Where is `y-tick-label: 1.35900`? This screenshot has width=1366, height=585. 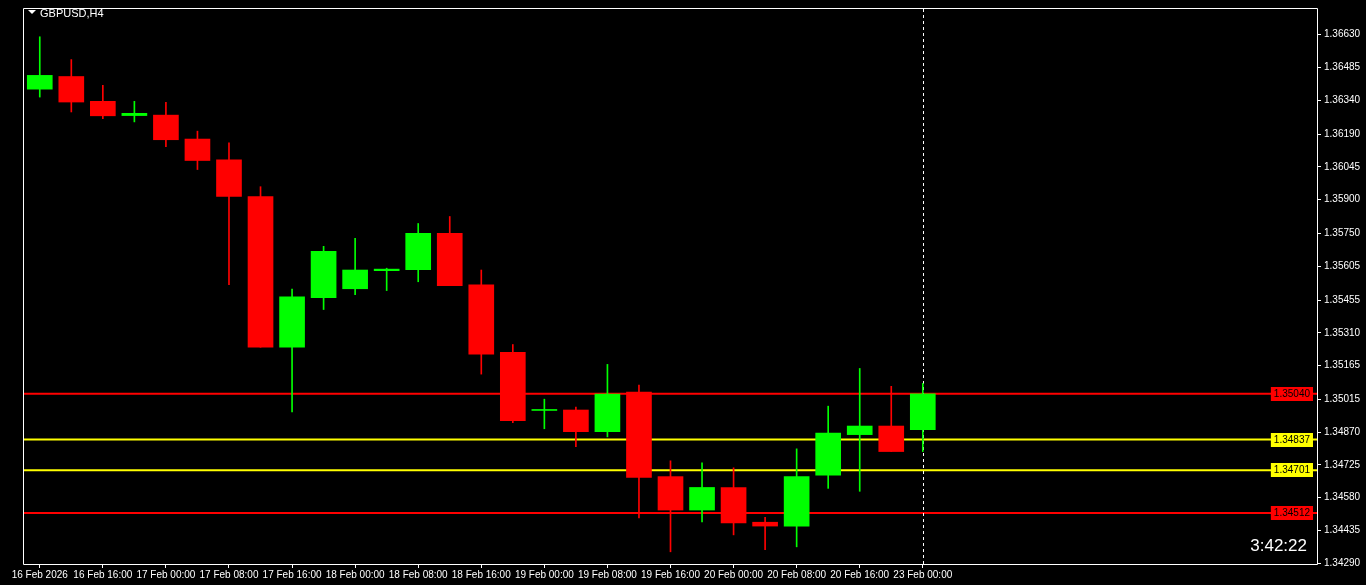 y-tick-label: 1.35900 is located at coordinates (1342, 199).